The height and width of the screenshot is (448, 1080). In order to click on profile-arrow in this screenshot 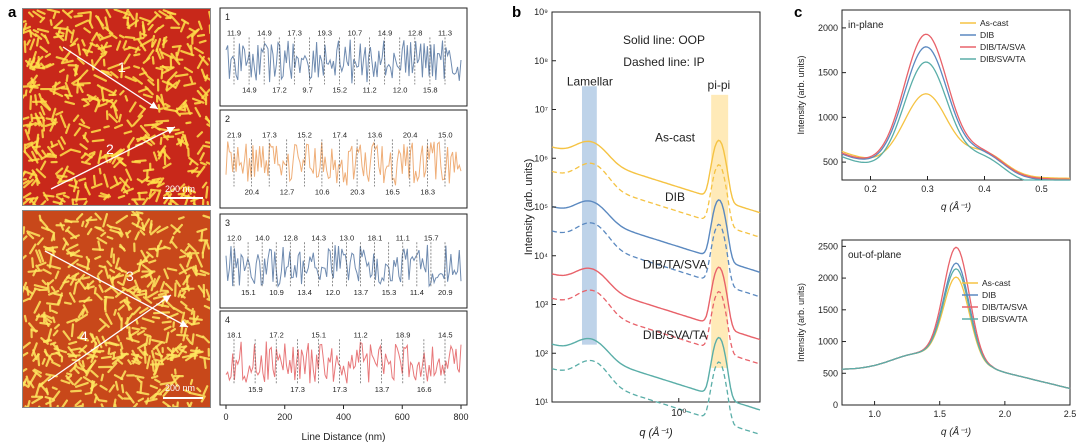, I will do `click(116, 289)`.